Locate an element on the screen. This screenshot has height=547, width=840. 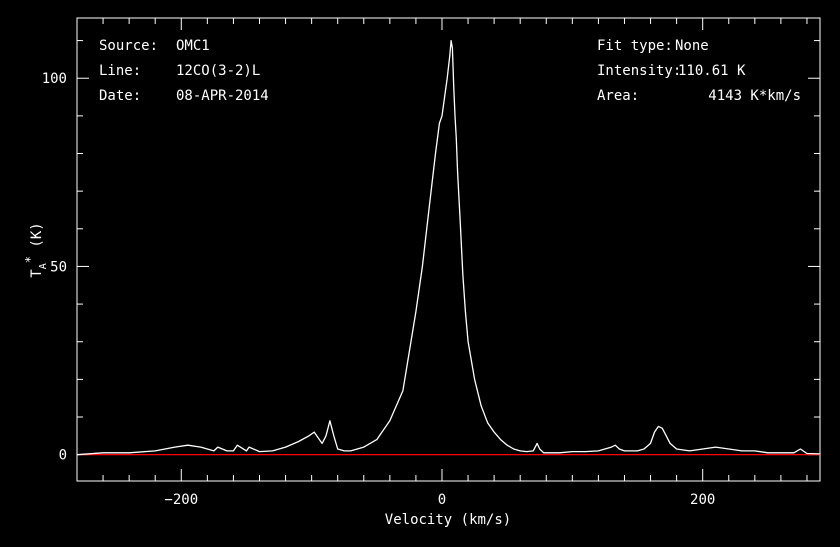
x-tick-label: 0 is located at coordinates (442, 500).